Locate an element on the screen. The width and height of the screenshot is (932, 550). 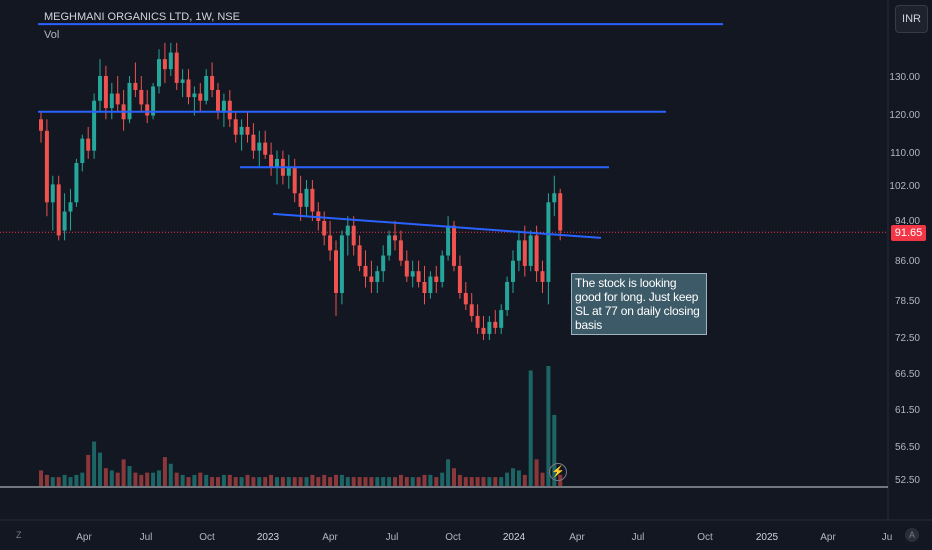
x-axis-tick-label: Ju is located at coordinates (887, 537).